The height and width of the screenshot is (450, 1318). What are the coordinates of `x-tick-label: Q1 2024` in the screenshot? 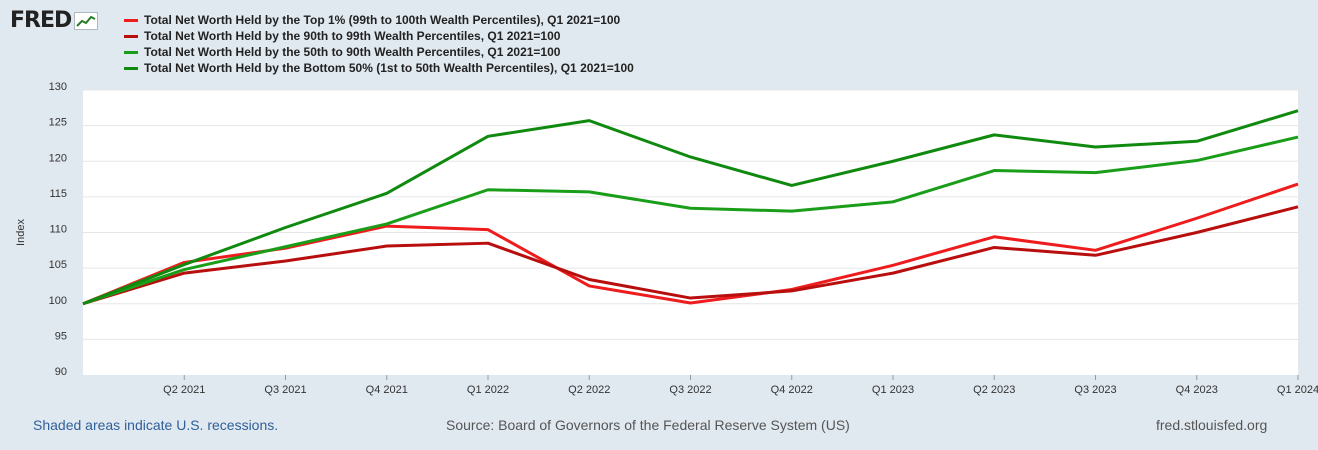 It's located at (1297, 390).